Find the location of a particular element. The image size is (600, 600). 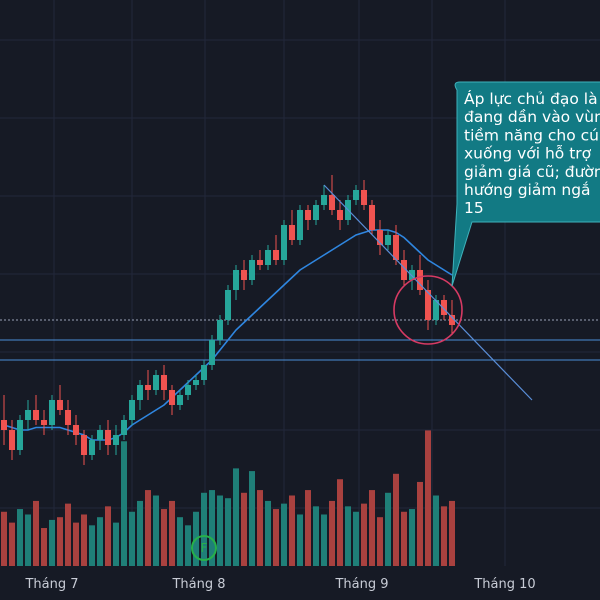

callout-line: giảm giá cũ; đườn is located at coordinates (532, 172).